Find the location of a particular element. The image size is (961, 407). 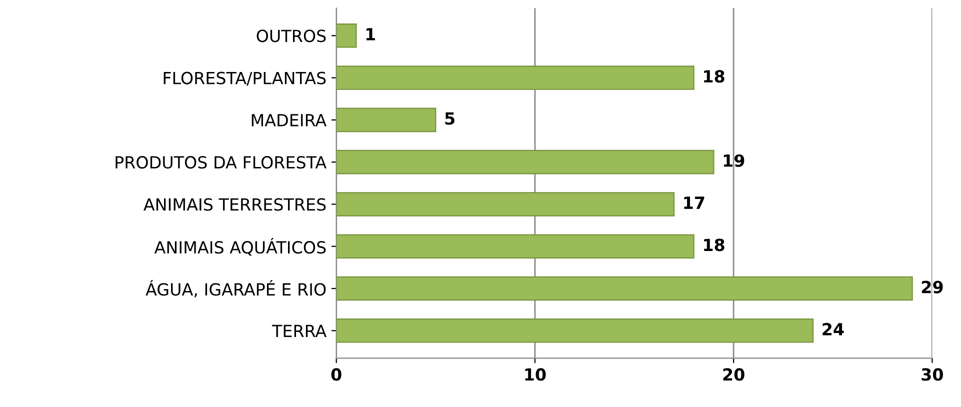

y-tick-label: TERRA is located at coordinates (299, 330).